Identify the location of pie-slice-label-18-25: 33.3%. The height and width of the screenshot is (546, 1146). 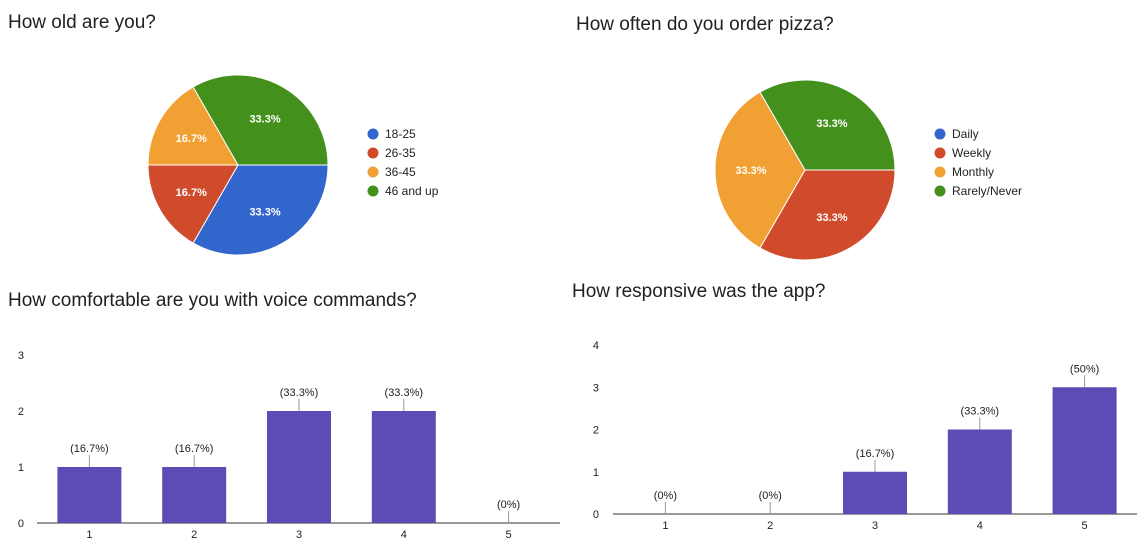
(264, 213).